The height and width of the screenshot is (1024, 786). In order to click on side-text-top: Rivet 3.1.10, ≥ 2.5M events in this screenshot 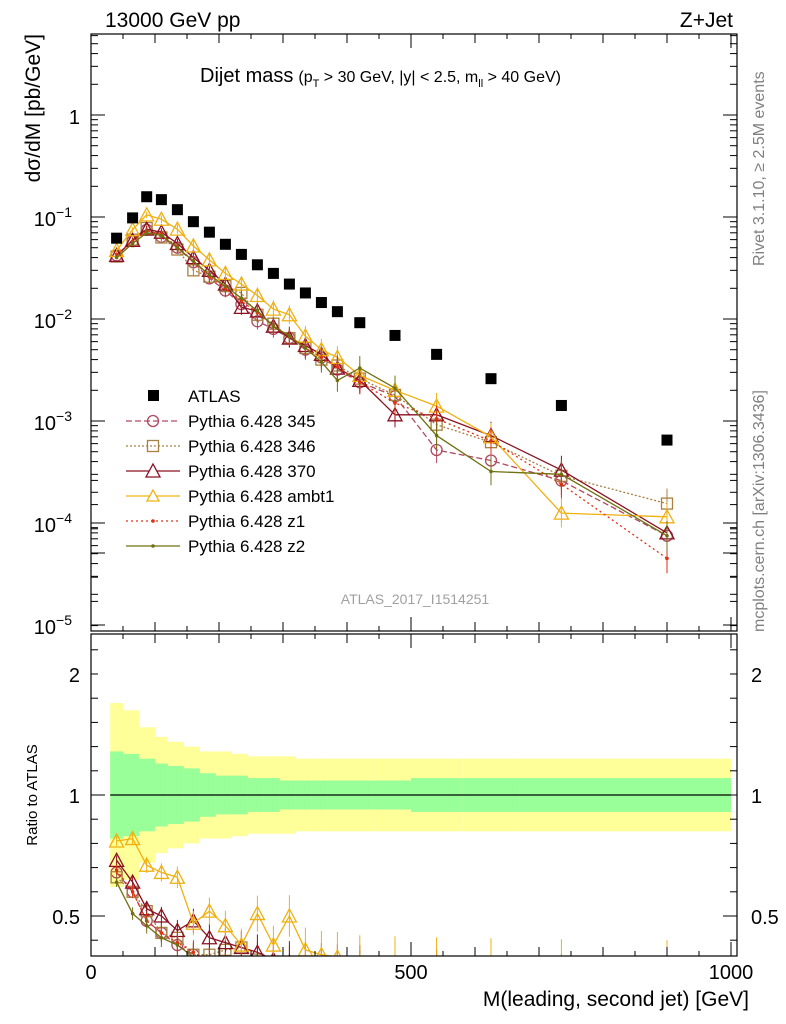, I will do `click(759, 168)`.